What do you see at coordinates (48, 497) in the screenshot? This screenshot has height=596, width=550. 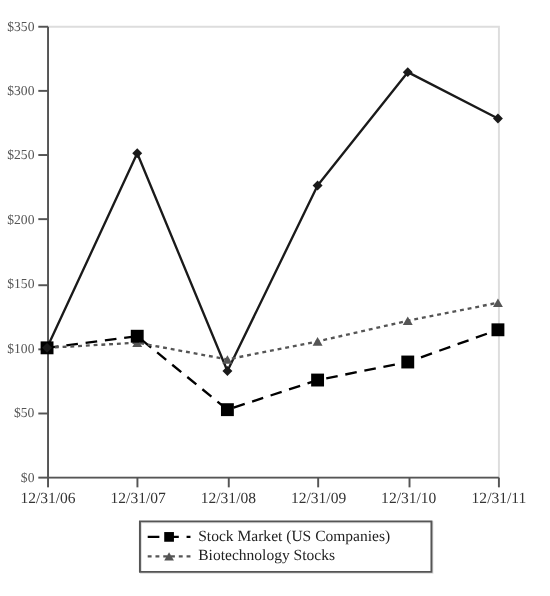 I see `x-tick-label: 12/31/06` at bounding box center [48, 497].